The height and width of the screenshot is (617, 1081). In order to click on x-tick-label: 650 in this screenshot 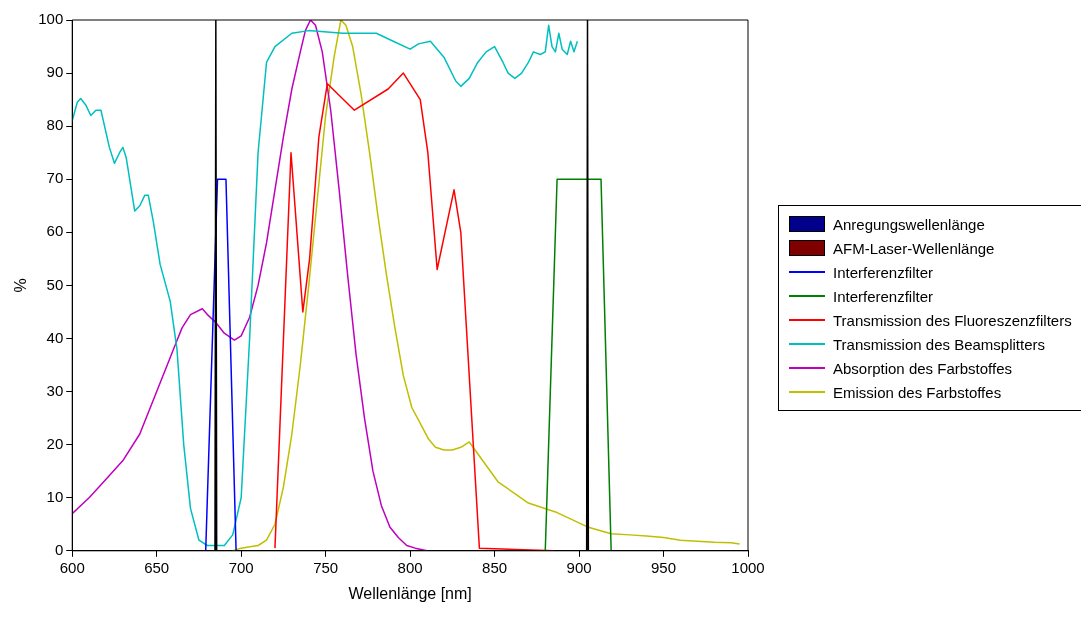, I will do `click(157, 567)`.